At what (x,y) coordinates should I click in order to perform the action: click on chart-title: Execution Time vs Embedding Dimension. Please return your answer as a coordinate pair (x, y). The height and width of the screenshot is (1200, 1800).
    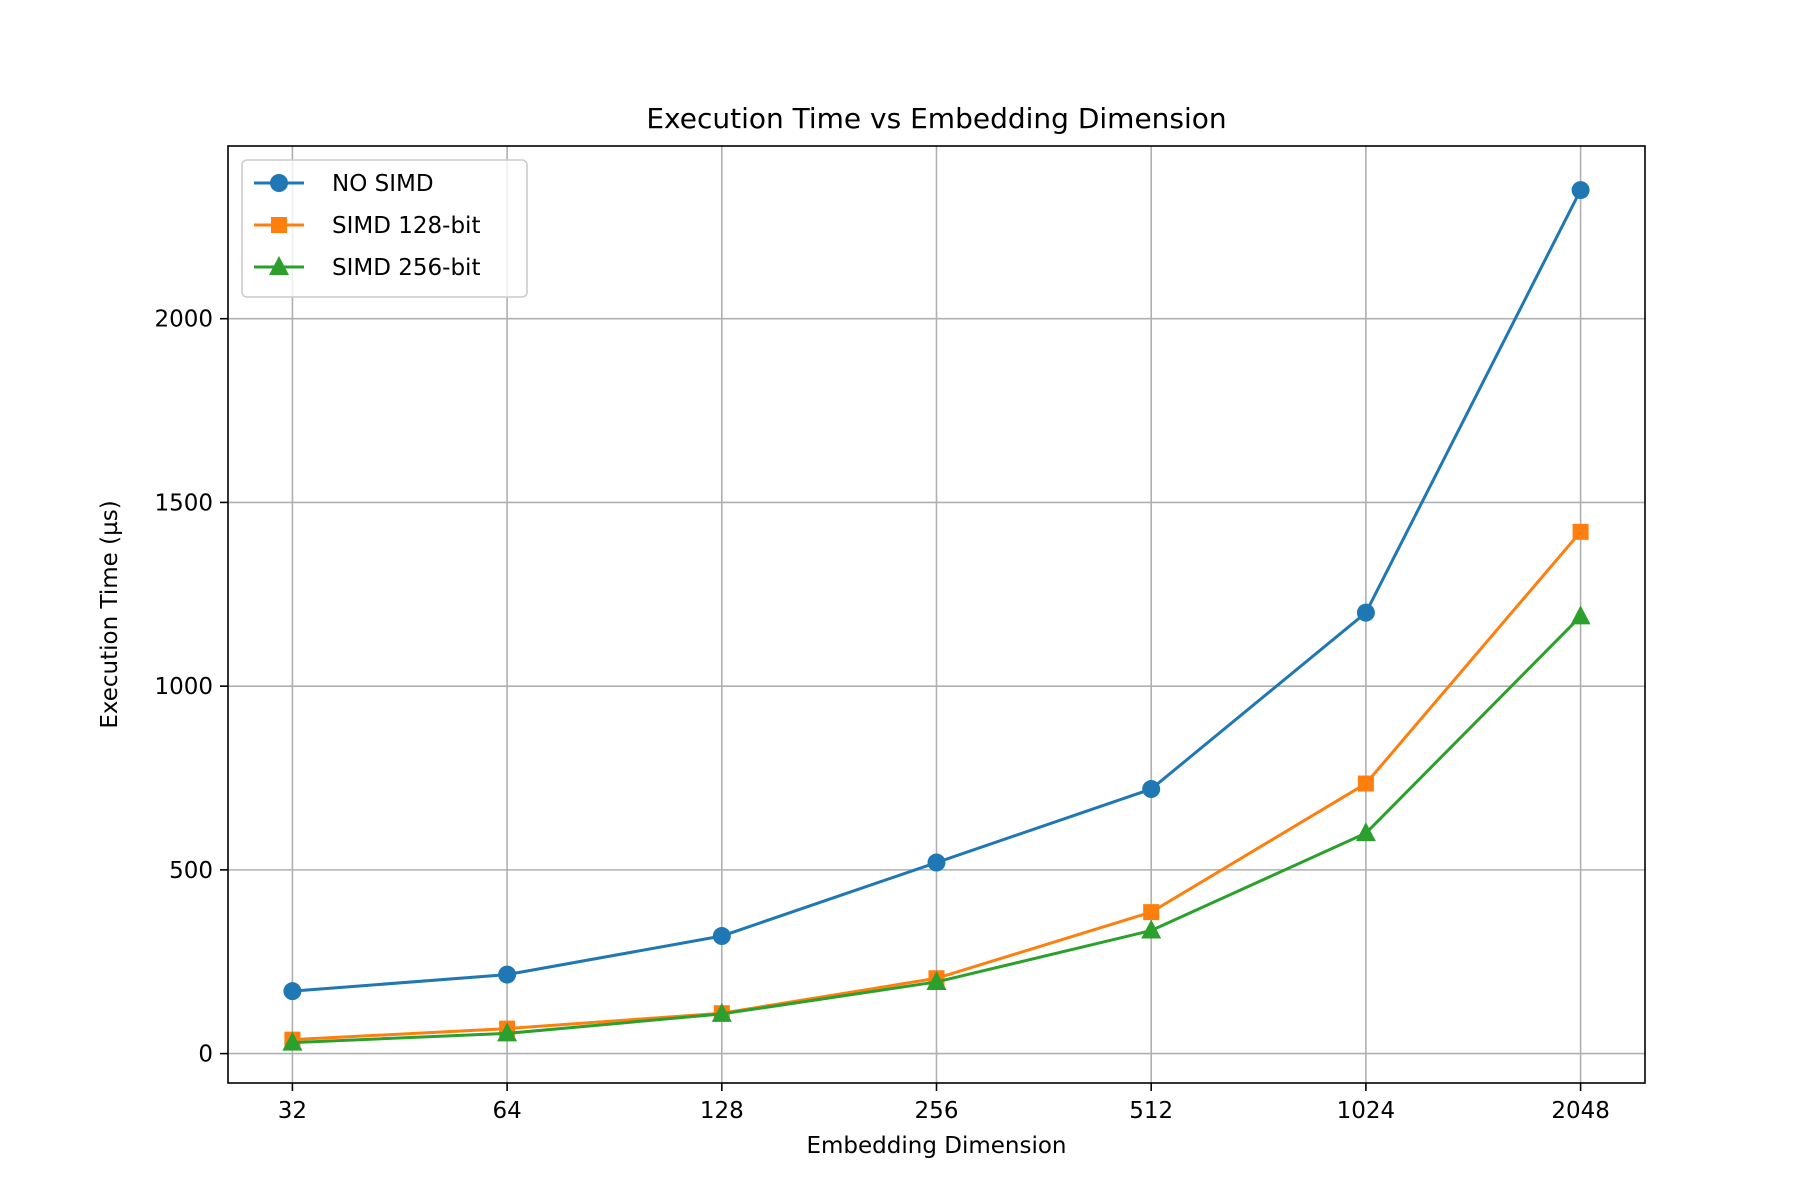
    Looking at the image, I should click on (936, 118).